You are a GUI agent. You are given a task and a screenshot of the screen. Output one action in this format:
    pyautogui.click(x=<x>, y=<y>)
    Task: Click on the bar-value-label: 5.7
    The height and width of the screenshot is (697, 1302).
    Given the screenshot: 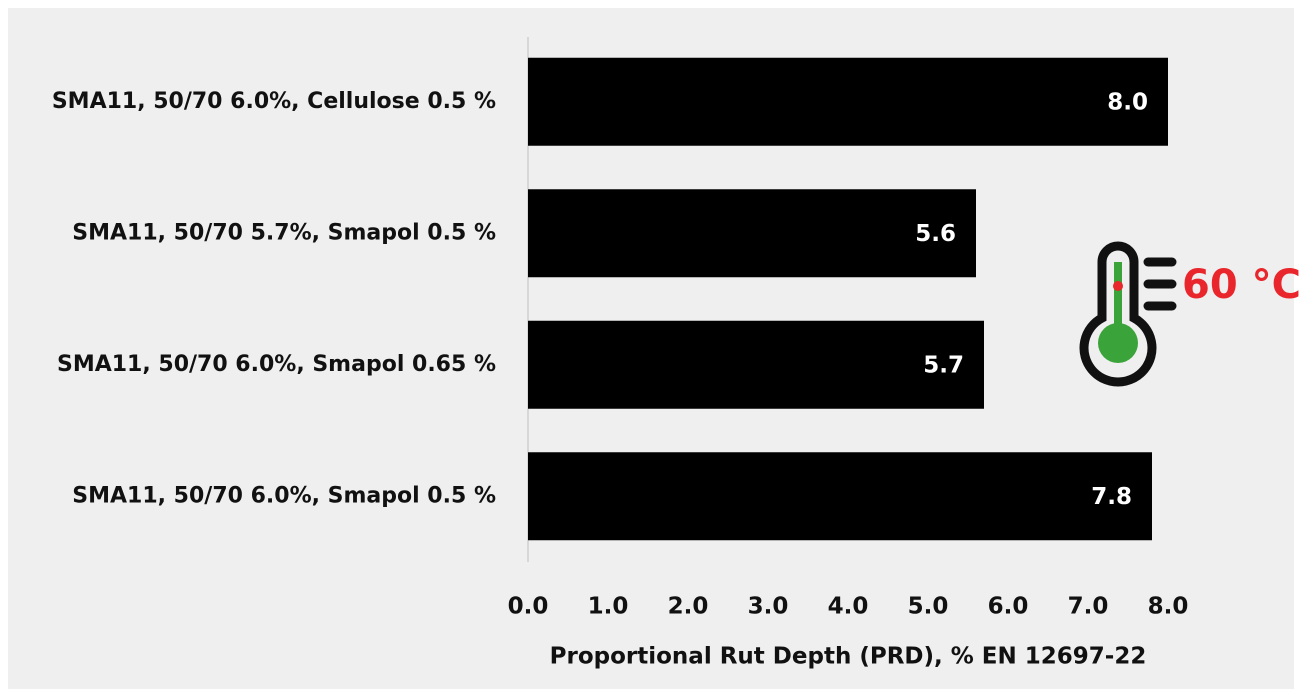 What is the action you would take?
    pyautogui.click(x=943, y=365)
    